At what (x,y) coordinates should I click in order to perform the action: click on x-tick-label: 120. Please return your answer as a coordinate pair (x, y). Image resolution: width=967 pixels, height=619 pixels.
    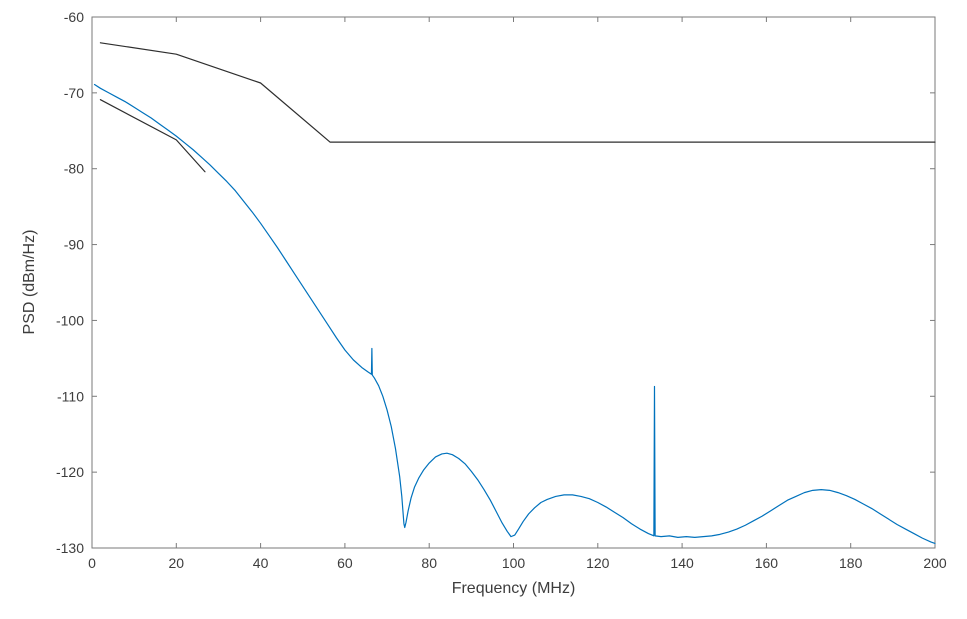
    Looking at the image, I should click on (598, 563).